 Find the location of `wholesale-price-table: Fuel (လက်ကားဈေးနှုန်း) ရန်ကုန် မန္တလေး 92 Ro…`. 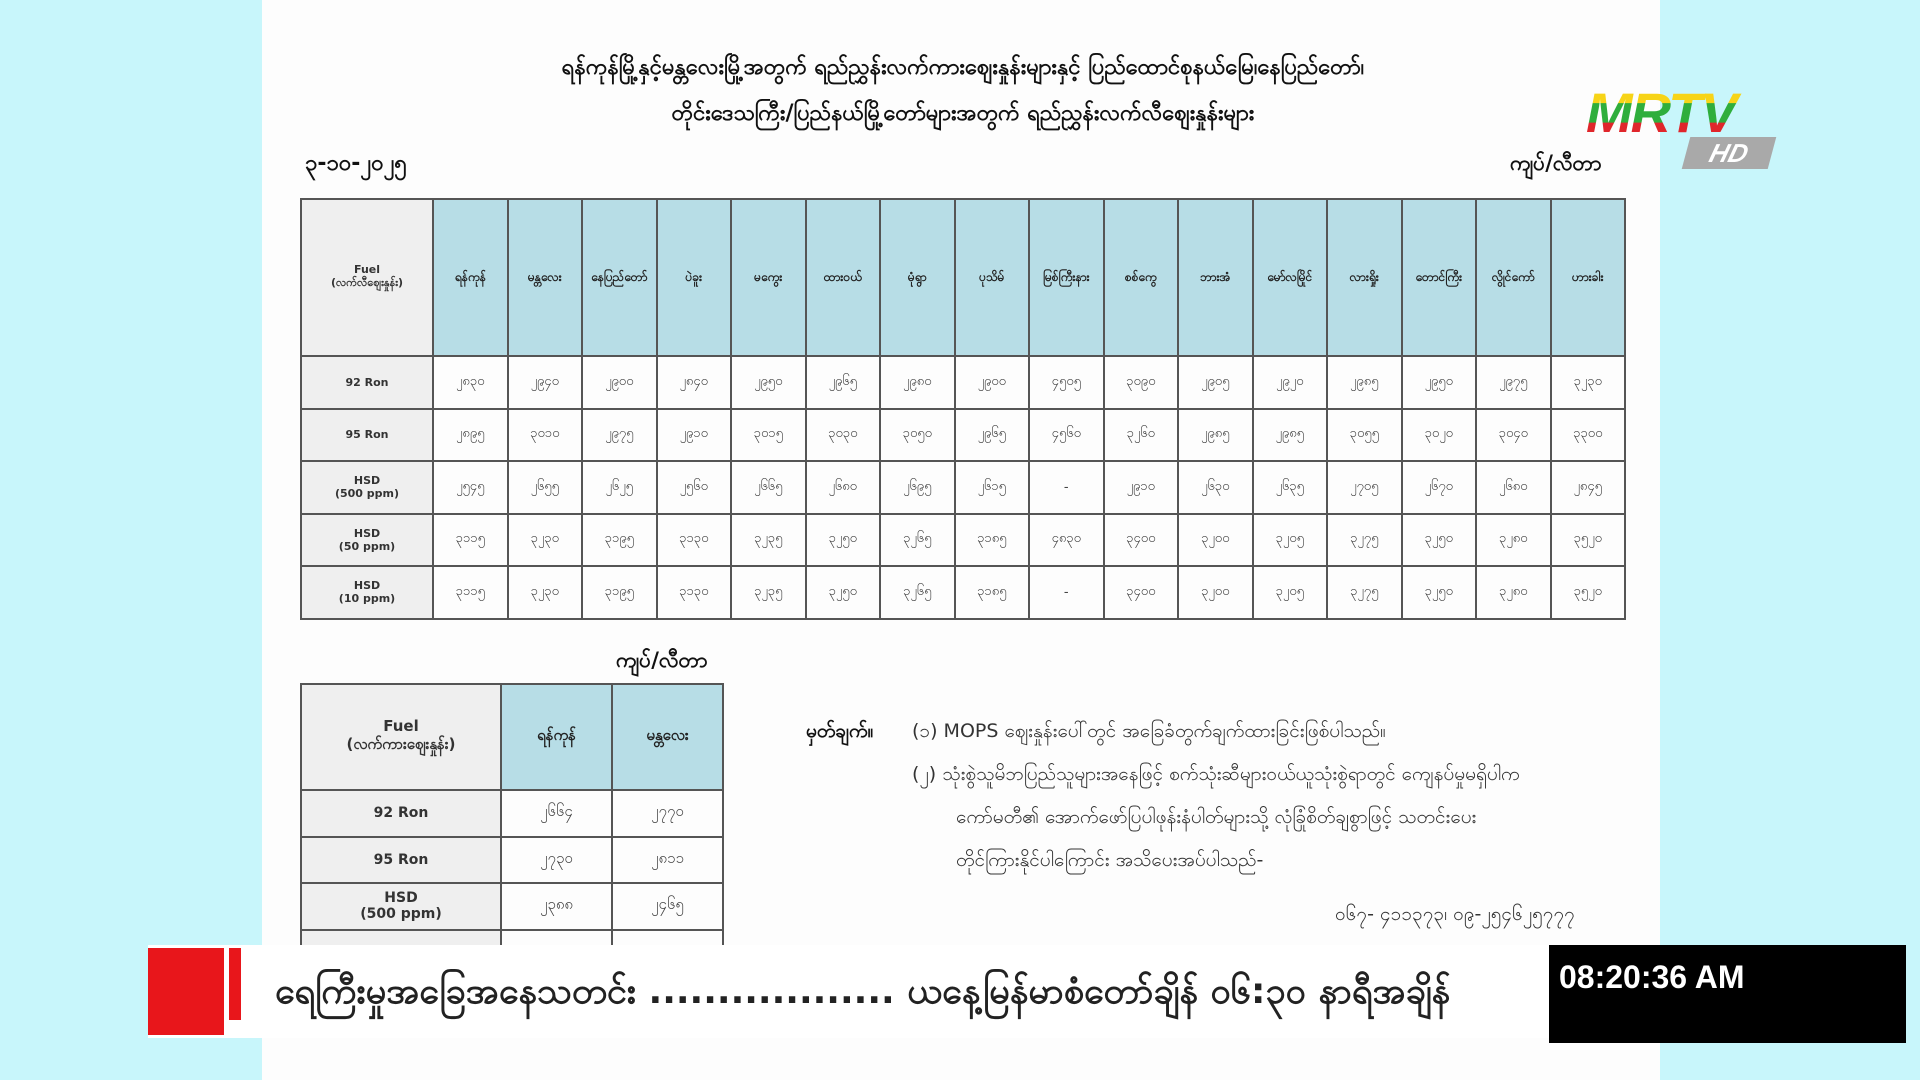

wholesale-price-table: Fuel (လက်ကားဈေးနှုန်း) ရန်ကုန် မန္တလေး 92 Ro… is located at coordinates (512, 830).